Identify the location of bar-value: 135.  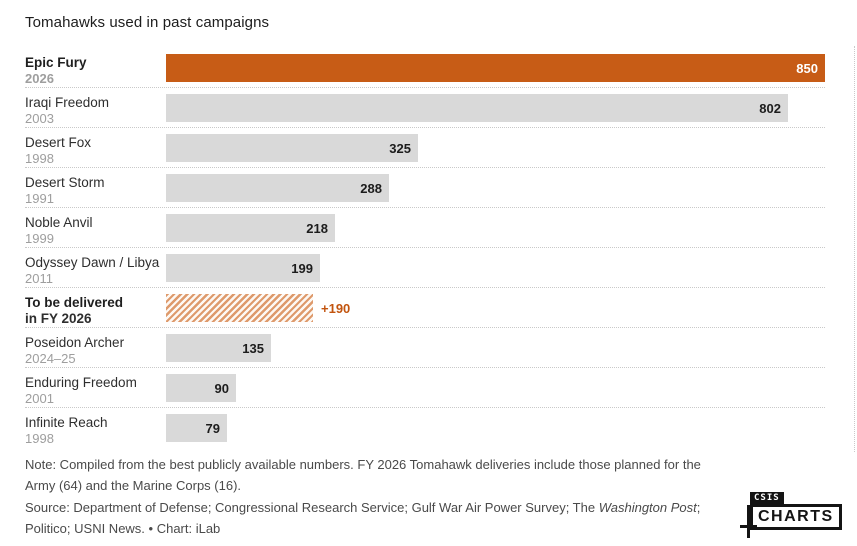
(253, 348).